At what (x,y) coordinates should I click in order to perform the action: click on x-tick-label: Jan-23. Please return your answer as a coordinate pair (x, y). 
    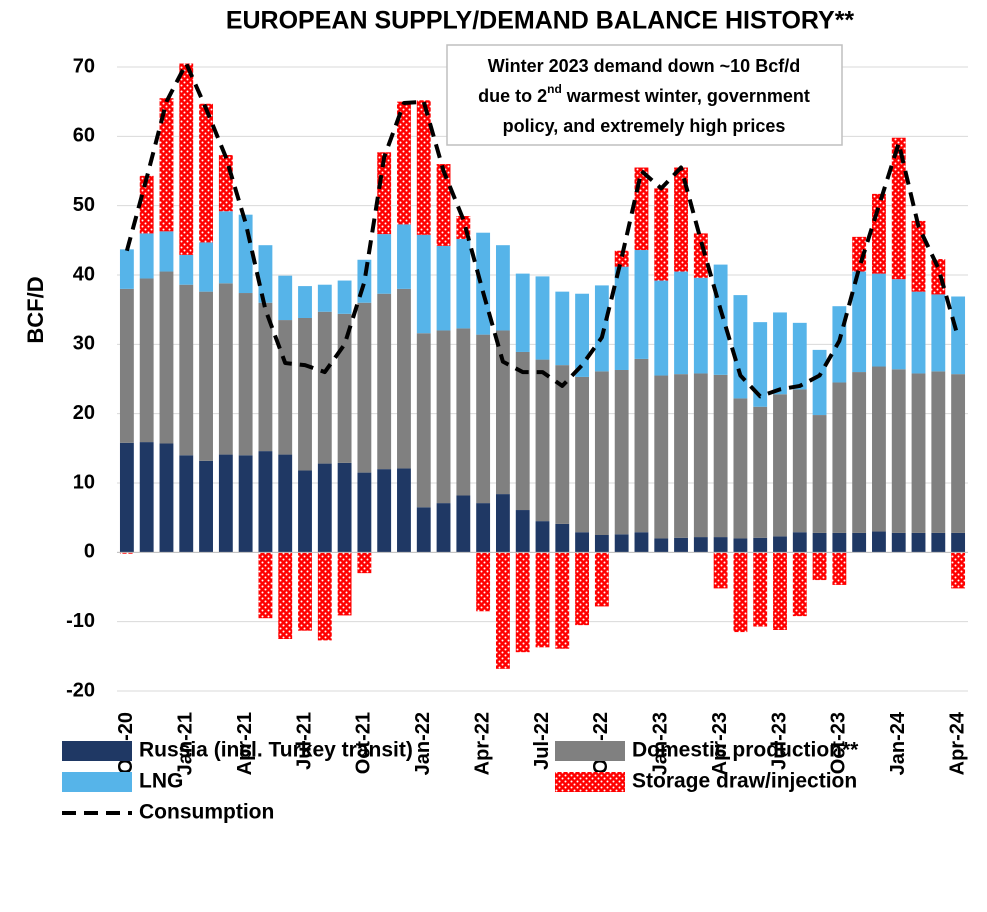
    Looking at the image, I should click on (661, 743).